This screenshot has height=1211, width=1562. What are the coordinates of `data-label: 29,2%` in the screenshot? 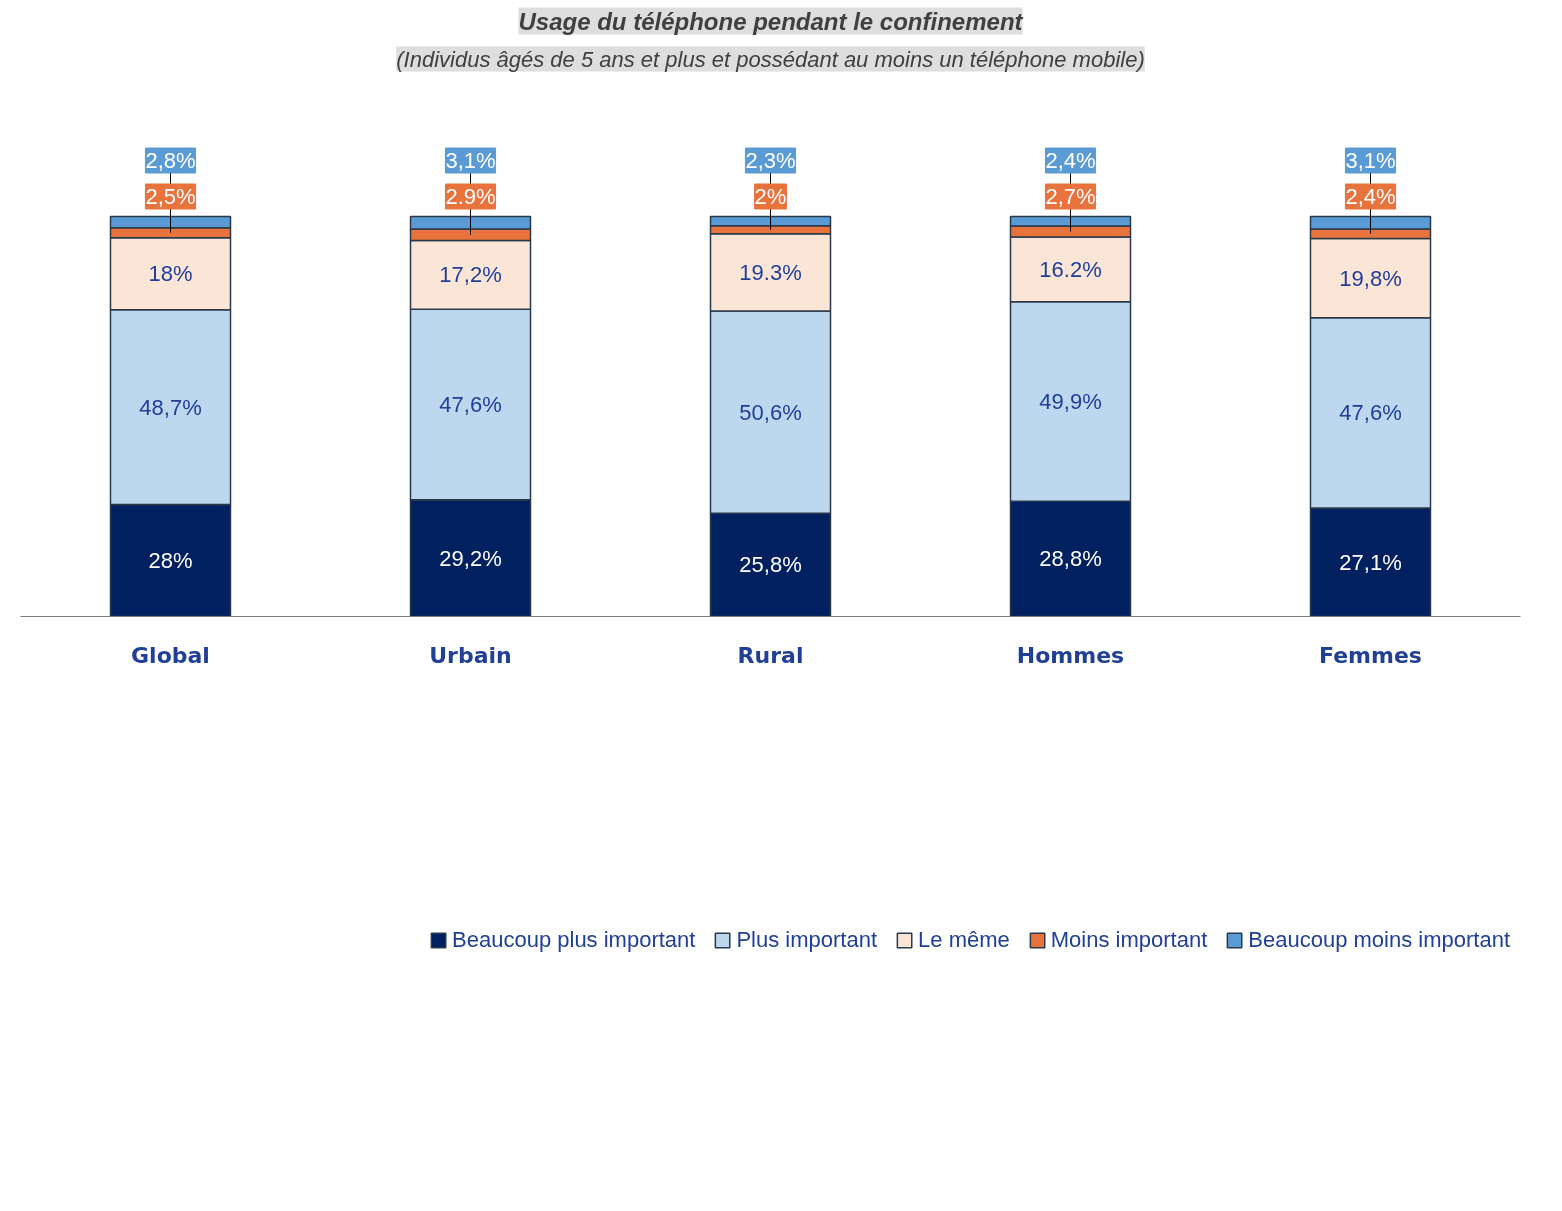 It's located at (470, 558).